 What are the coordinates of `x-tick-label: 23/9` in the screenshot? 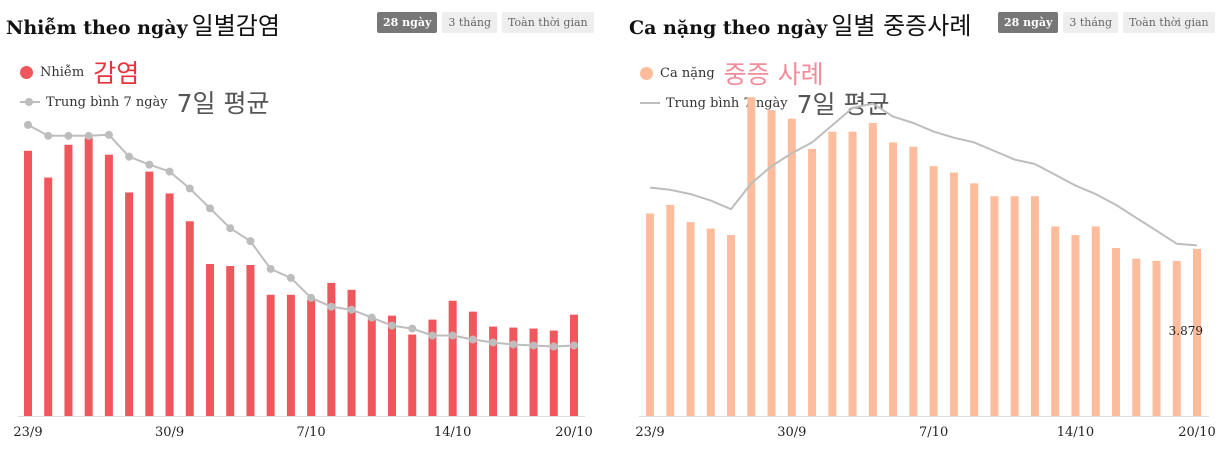 It's located at (649, 432).